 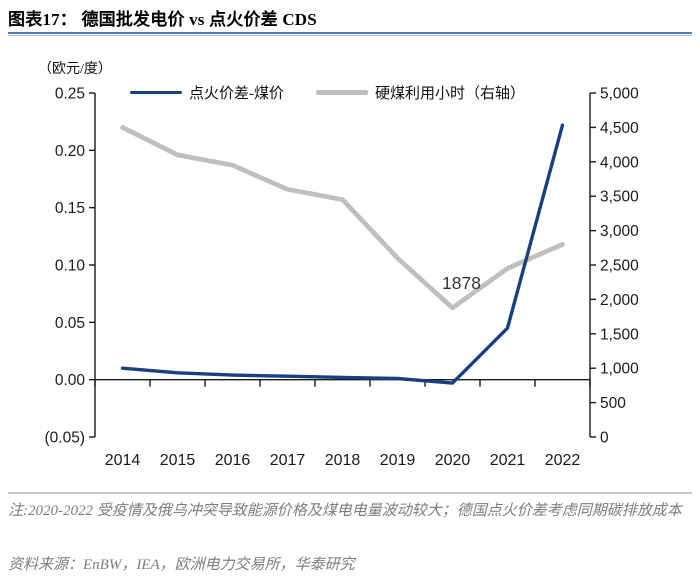 What do you see at coordinates (619, 94) in the screenshot?
I see `right-axis-tick-label: 5,000` at bounding box center [619, 94].